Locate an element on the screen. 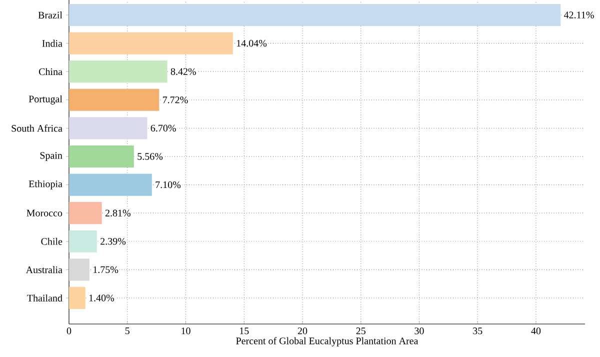  y-tick-label: India is located at coordinates (52, 43).